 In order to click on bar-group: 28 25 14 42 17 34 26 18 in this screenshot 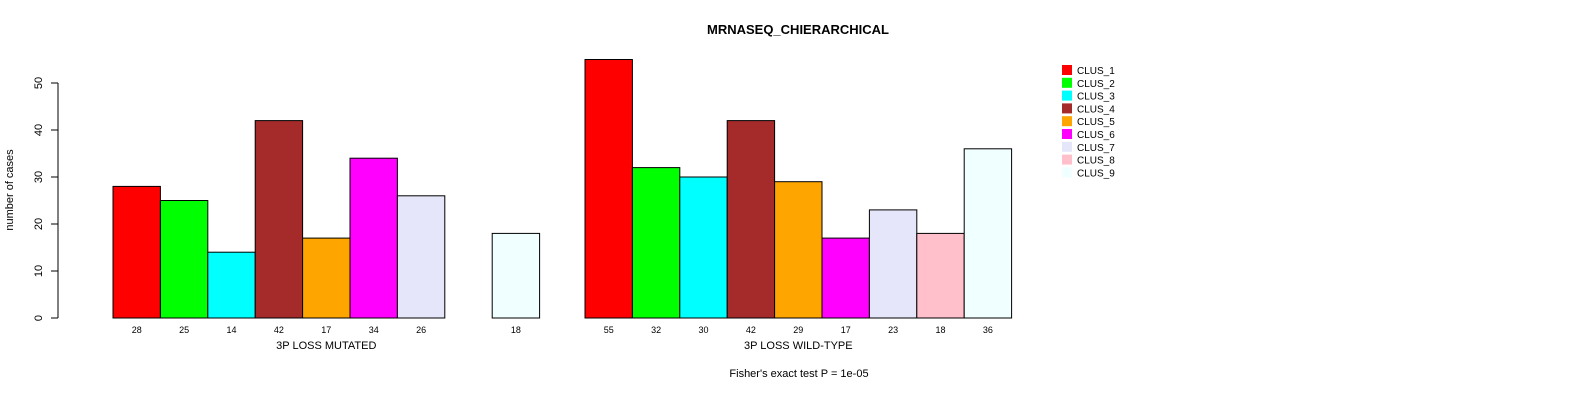, I will do `click(326, 227)`.